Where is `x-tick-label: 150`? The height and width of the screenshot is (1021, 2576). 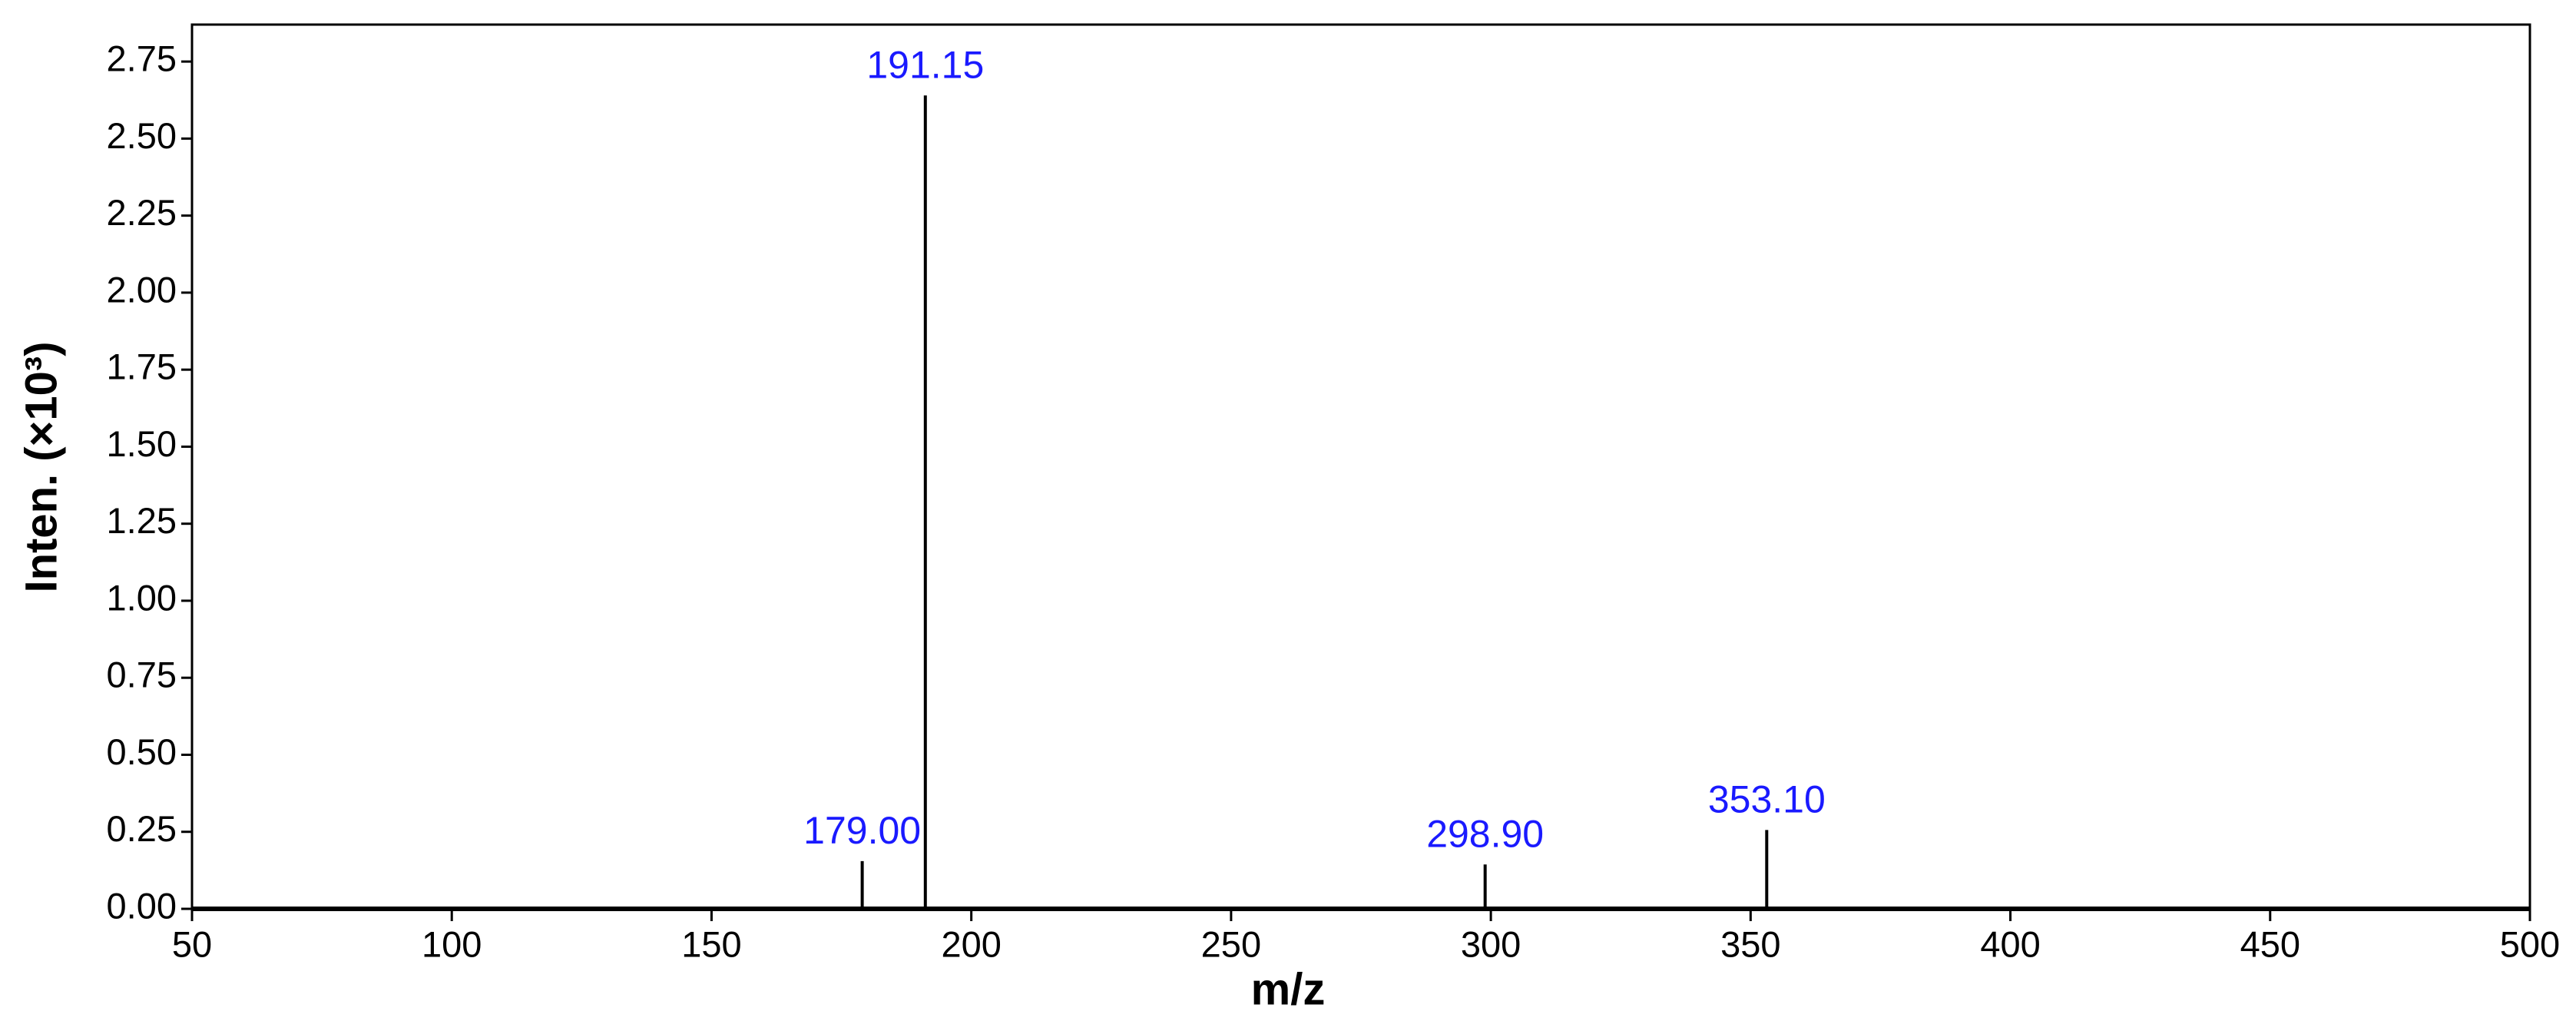 x-tick-label: 150 is located at coordinates (711, 943).